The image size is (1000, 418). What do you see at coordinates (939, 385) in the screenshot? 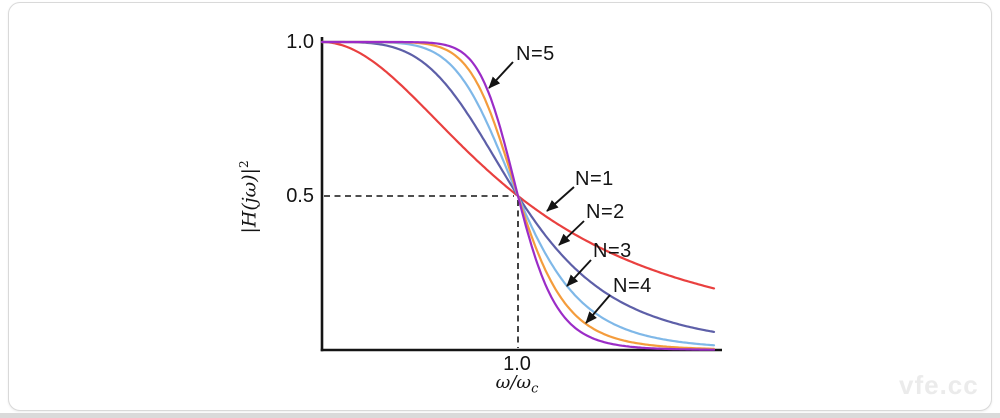
I see `watermark: vfe.cc` at bounding box center [939, 385].